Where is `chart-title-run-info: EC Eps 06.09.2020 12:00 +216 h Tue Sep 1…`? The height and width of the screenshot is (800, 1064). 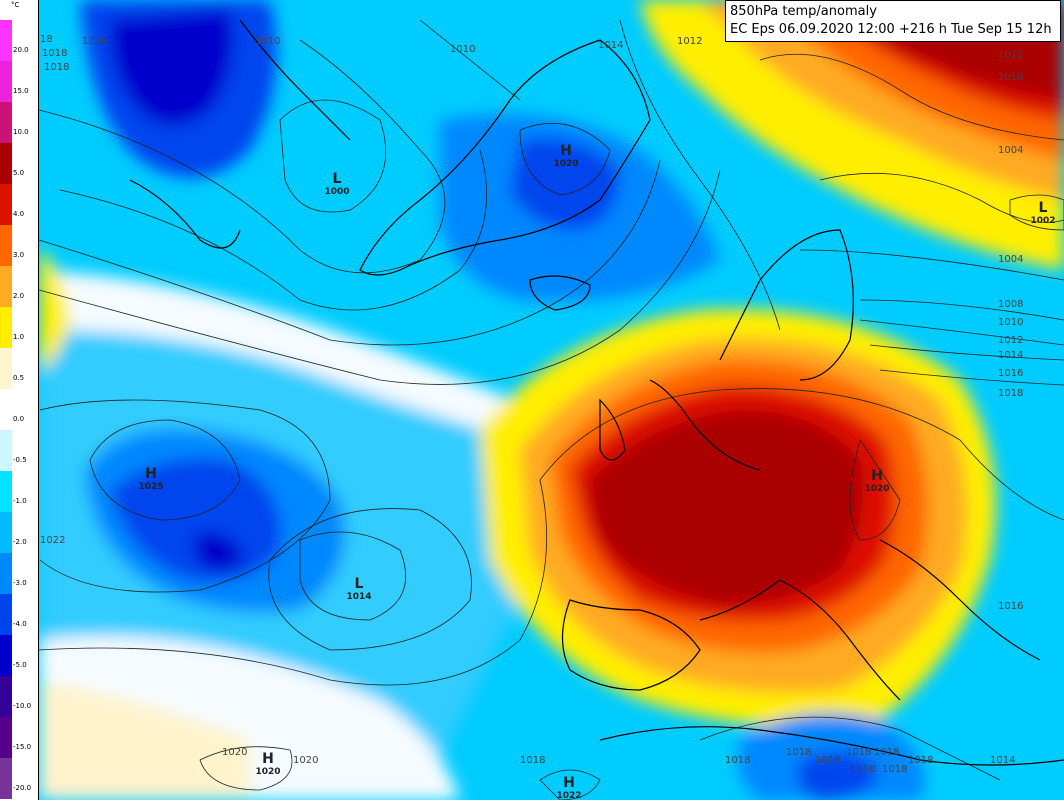
chart-title-run-info: EC Eps 06.09.2020 12:00 +216 h Tue Sep 1… is located at coordinates (891, 29).